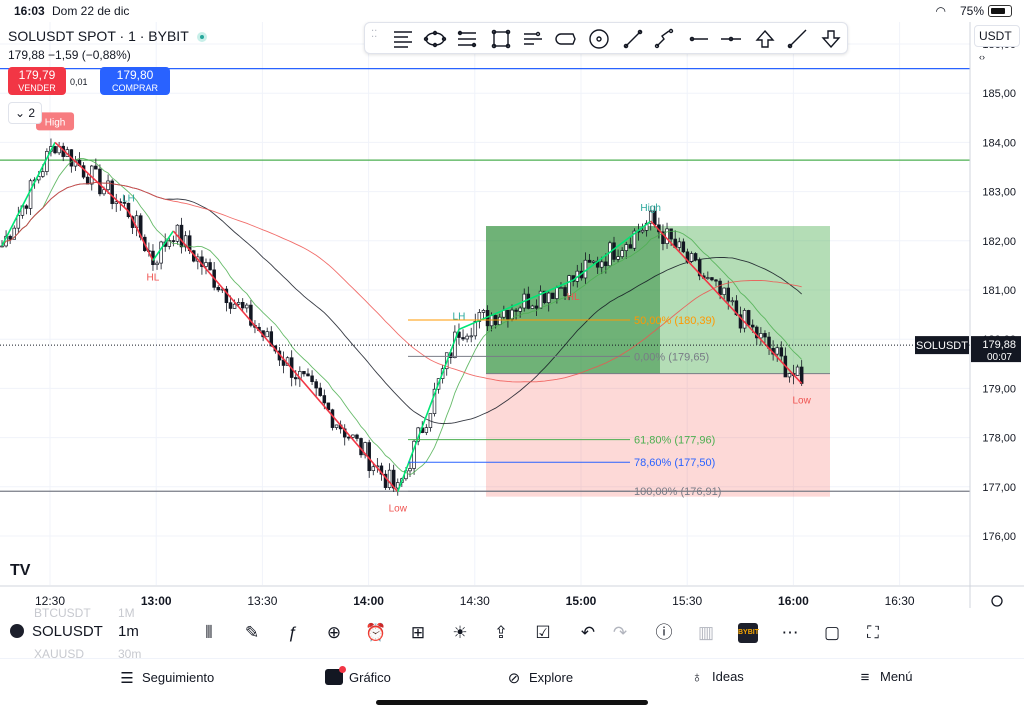 Image resolution: width=1024 pixels, height=712 pixels. What do you see at coordinates (252, 632) in the screenshot?
I see `draw-icon: ✎` at bounding box center [252, 632].